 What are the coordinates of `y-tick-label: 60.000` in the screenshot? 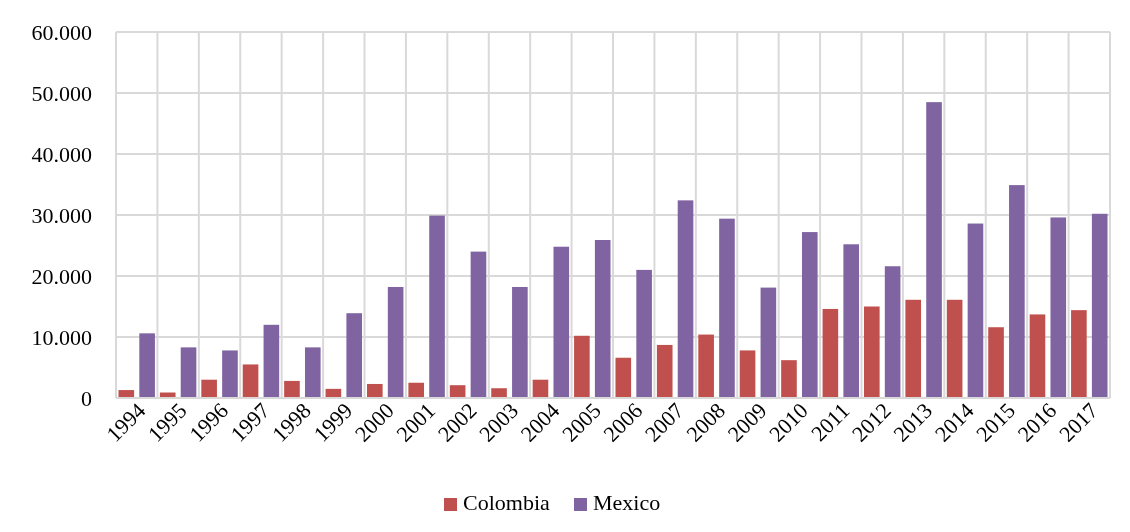 It's located at (61, 32).